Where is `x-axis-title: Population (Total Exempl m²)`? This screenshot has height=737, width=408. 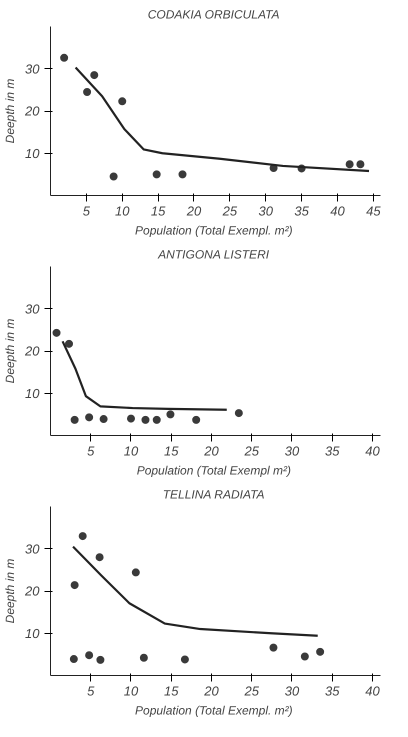 x-axis-title: Population (Total Exempl m²) is located at coordinates (213, 471).